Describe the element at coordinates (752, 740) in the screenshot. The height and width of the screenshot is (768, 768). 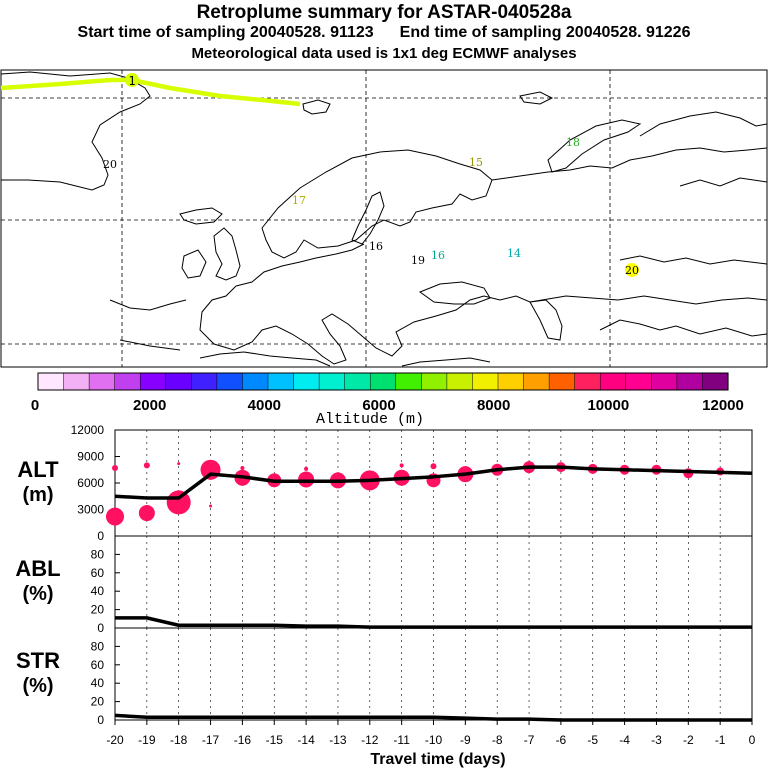
I see `x-tick-label: 0` at that location.